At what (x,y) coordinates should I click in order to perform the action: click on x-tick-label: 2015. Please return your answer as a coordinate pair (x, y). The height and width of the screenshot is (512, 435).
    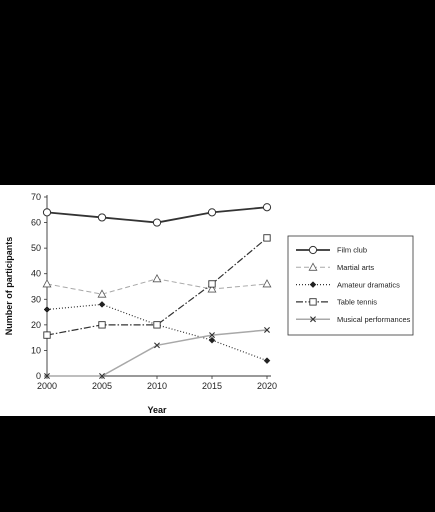
    Looking at the image, I should click on (212, 386).